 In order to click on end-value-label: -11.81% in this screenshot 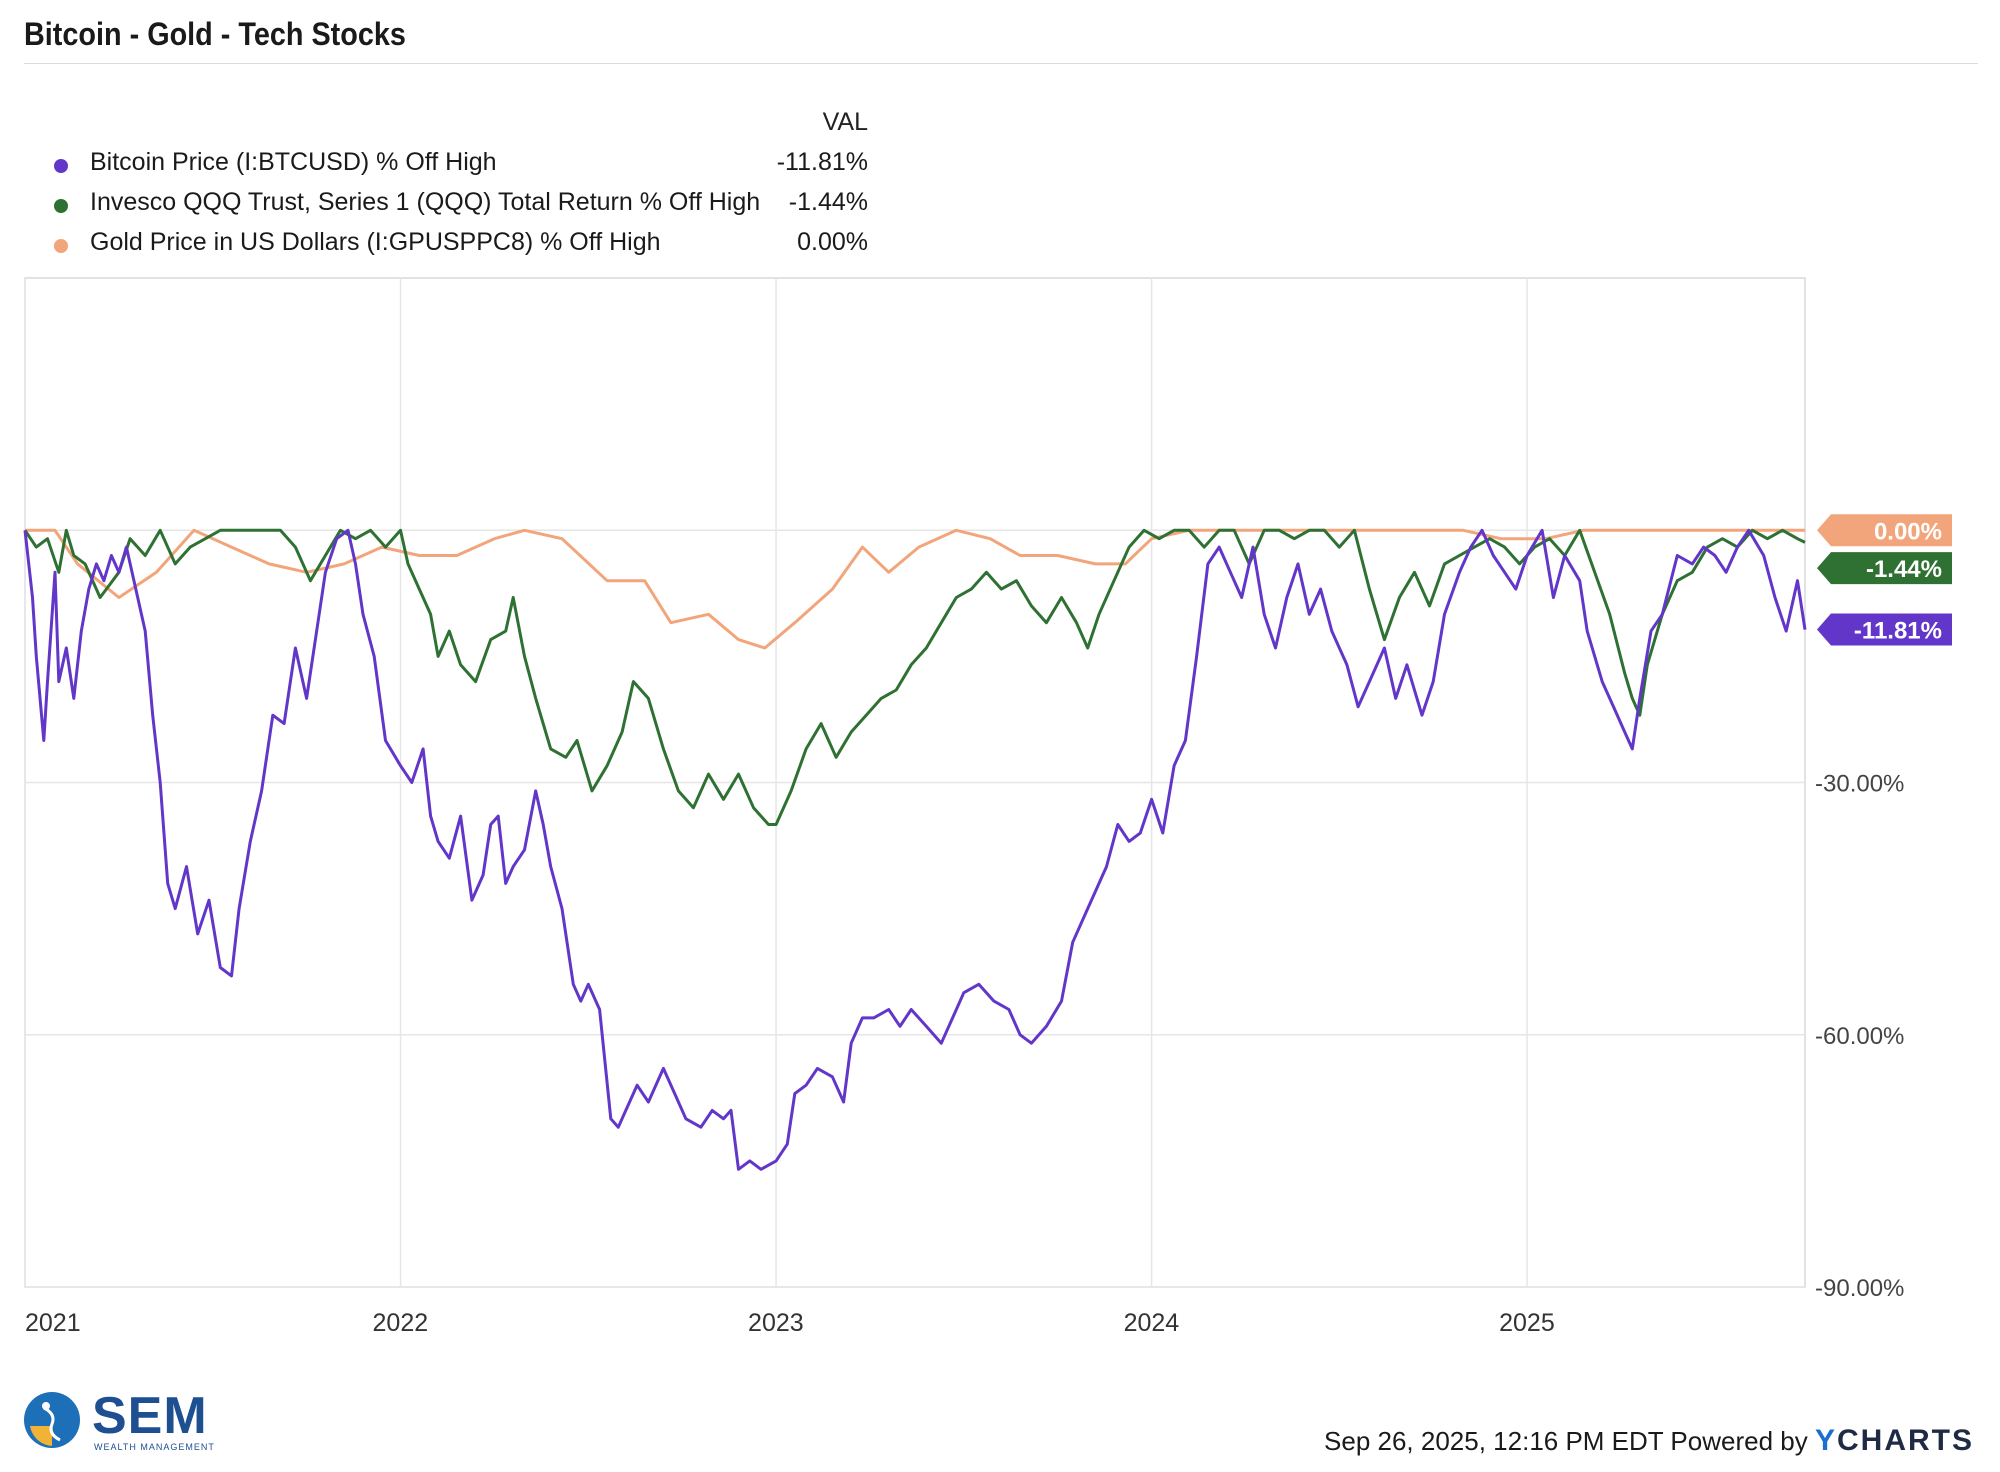, I will do `click(1898, 631)`.